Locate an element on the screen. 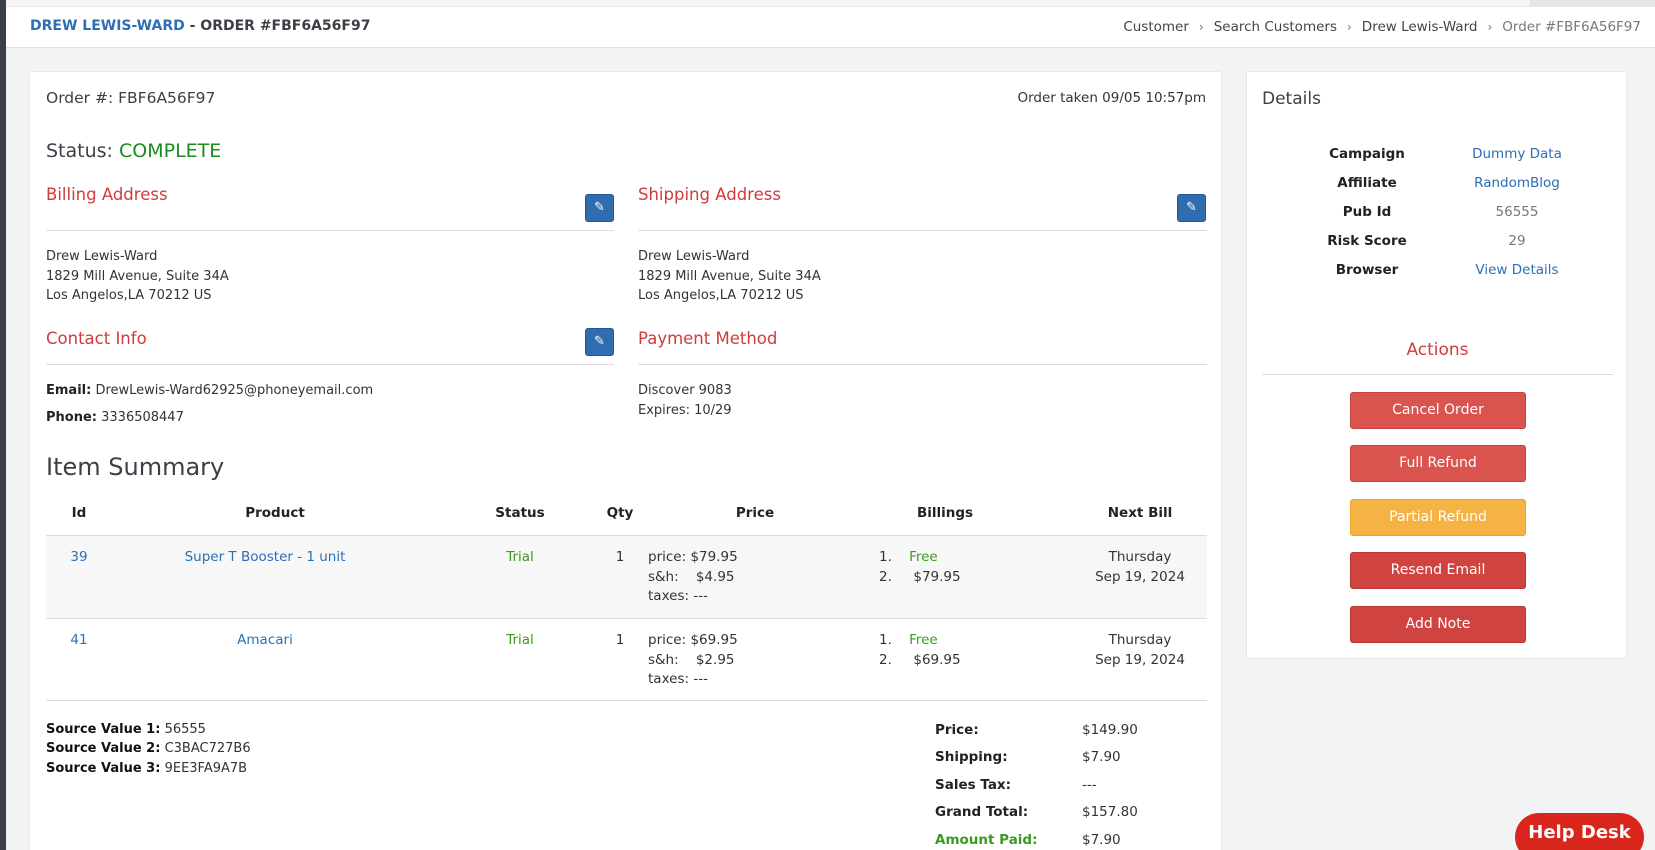  grand-total-label: Grand Total: is located at coordinates (982, 812).